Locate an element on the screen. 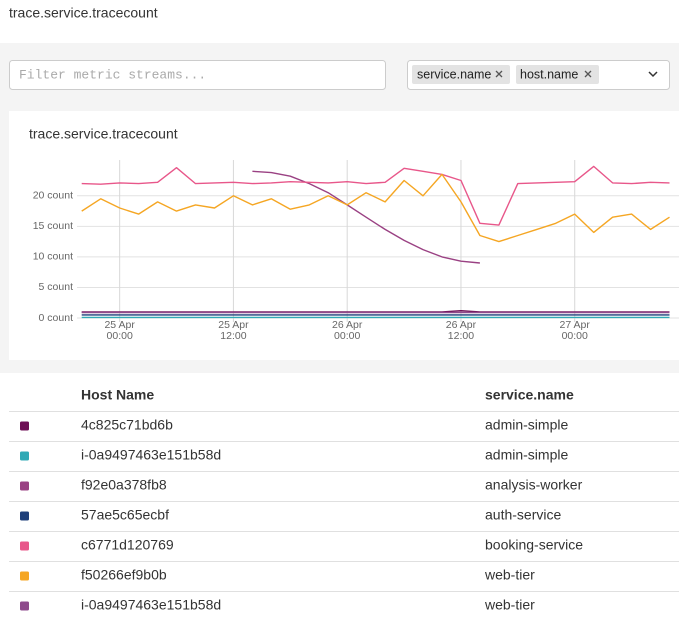 The image size is (679, 621). service-name: booking-service is located at coordinates (534, 545).